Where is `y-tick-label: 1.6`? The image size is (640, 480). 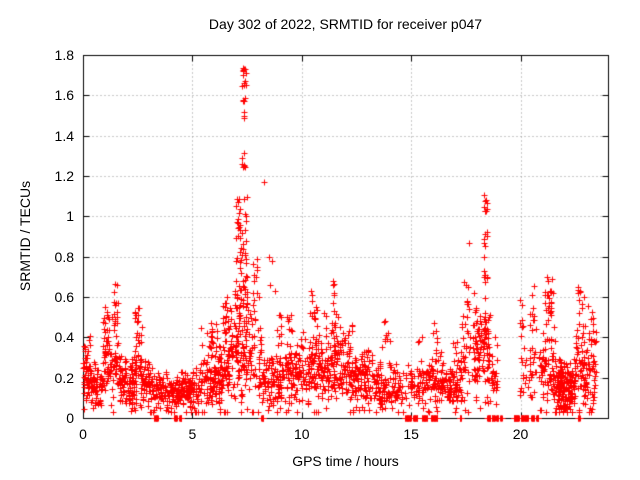
y-tick-label: 1.6 is located at coordinates (64, 95).